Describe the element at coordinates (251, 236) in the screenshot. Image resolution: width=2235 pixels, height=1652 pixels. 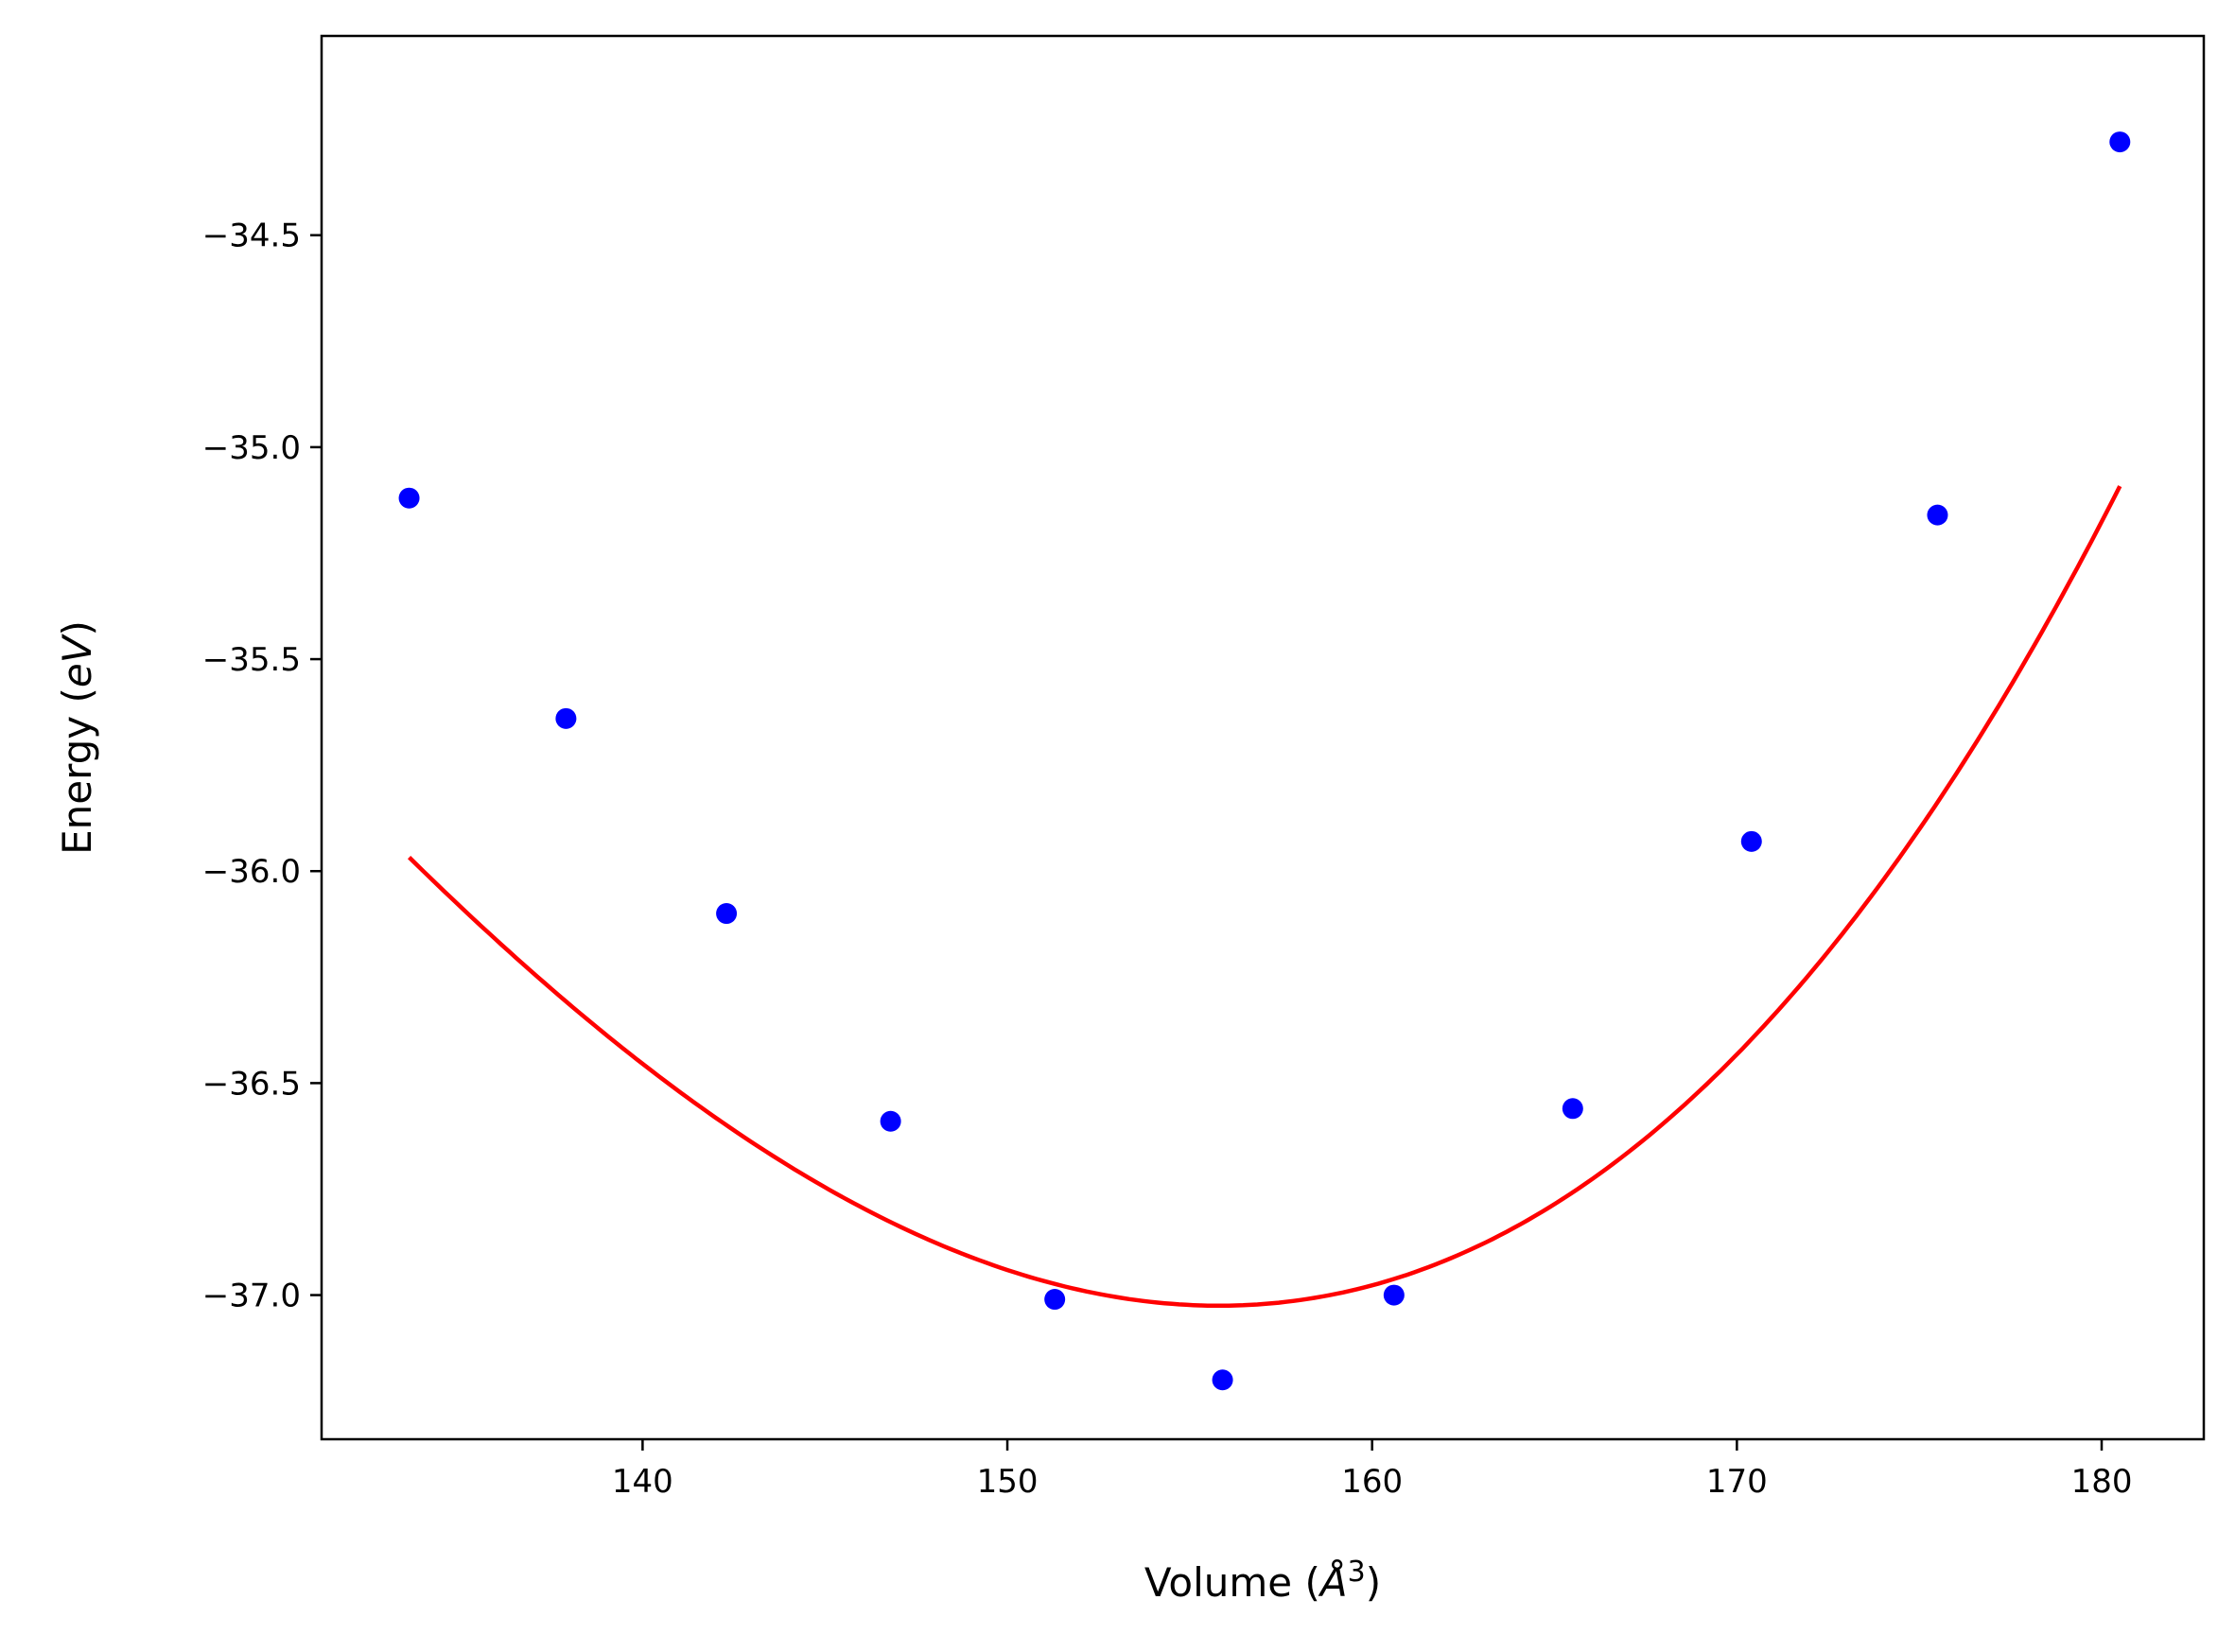
I see `y-tick-label: −34.5` at that location.